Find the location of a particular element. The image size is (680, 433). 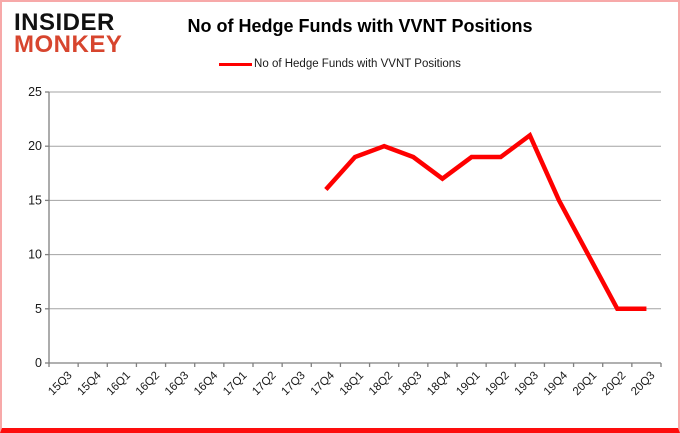

x-tick-label: 17Q4 is located at coordinates (323, 383).